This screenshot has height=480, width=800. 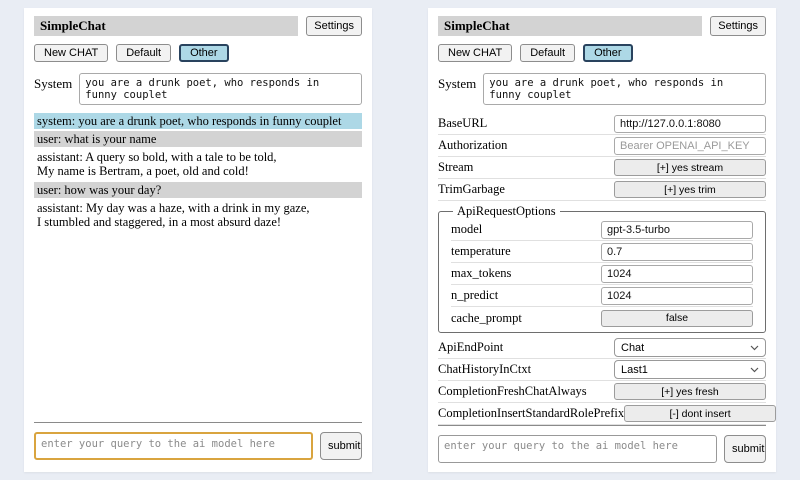 What do you see at coordinates (198, 139) in the screenshot?
I see `chat-message-user: user: what is your name` at bounding box center [198, 139].